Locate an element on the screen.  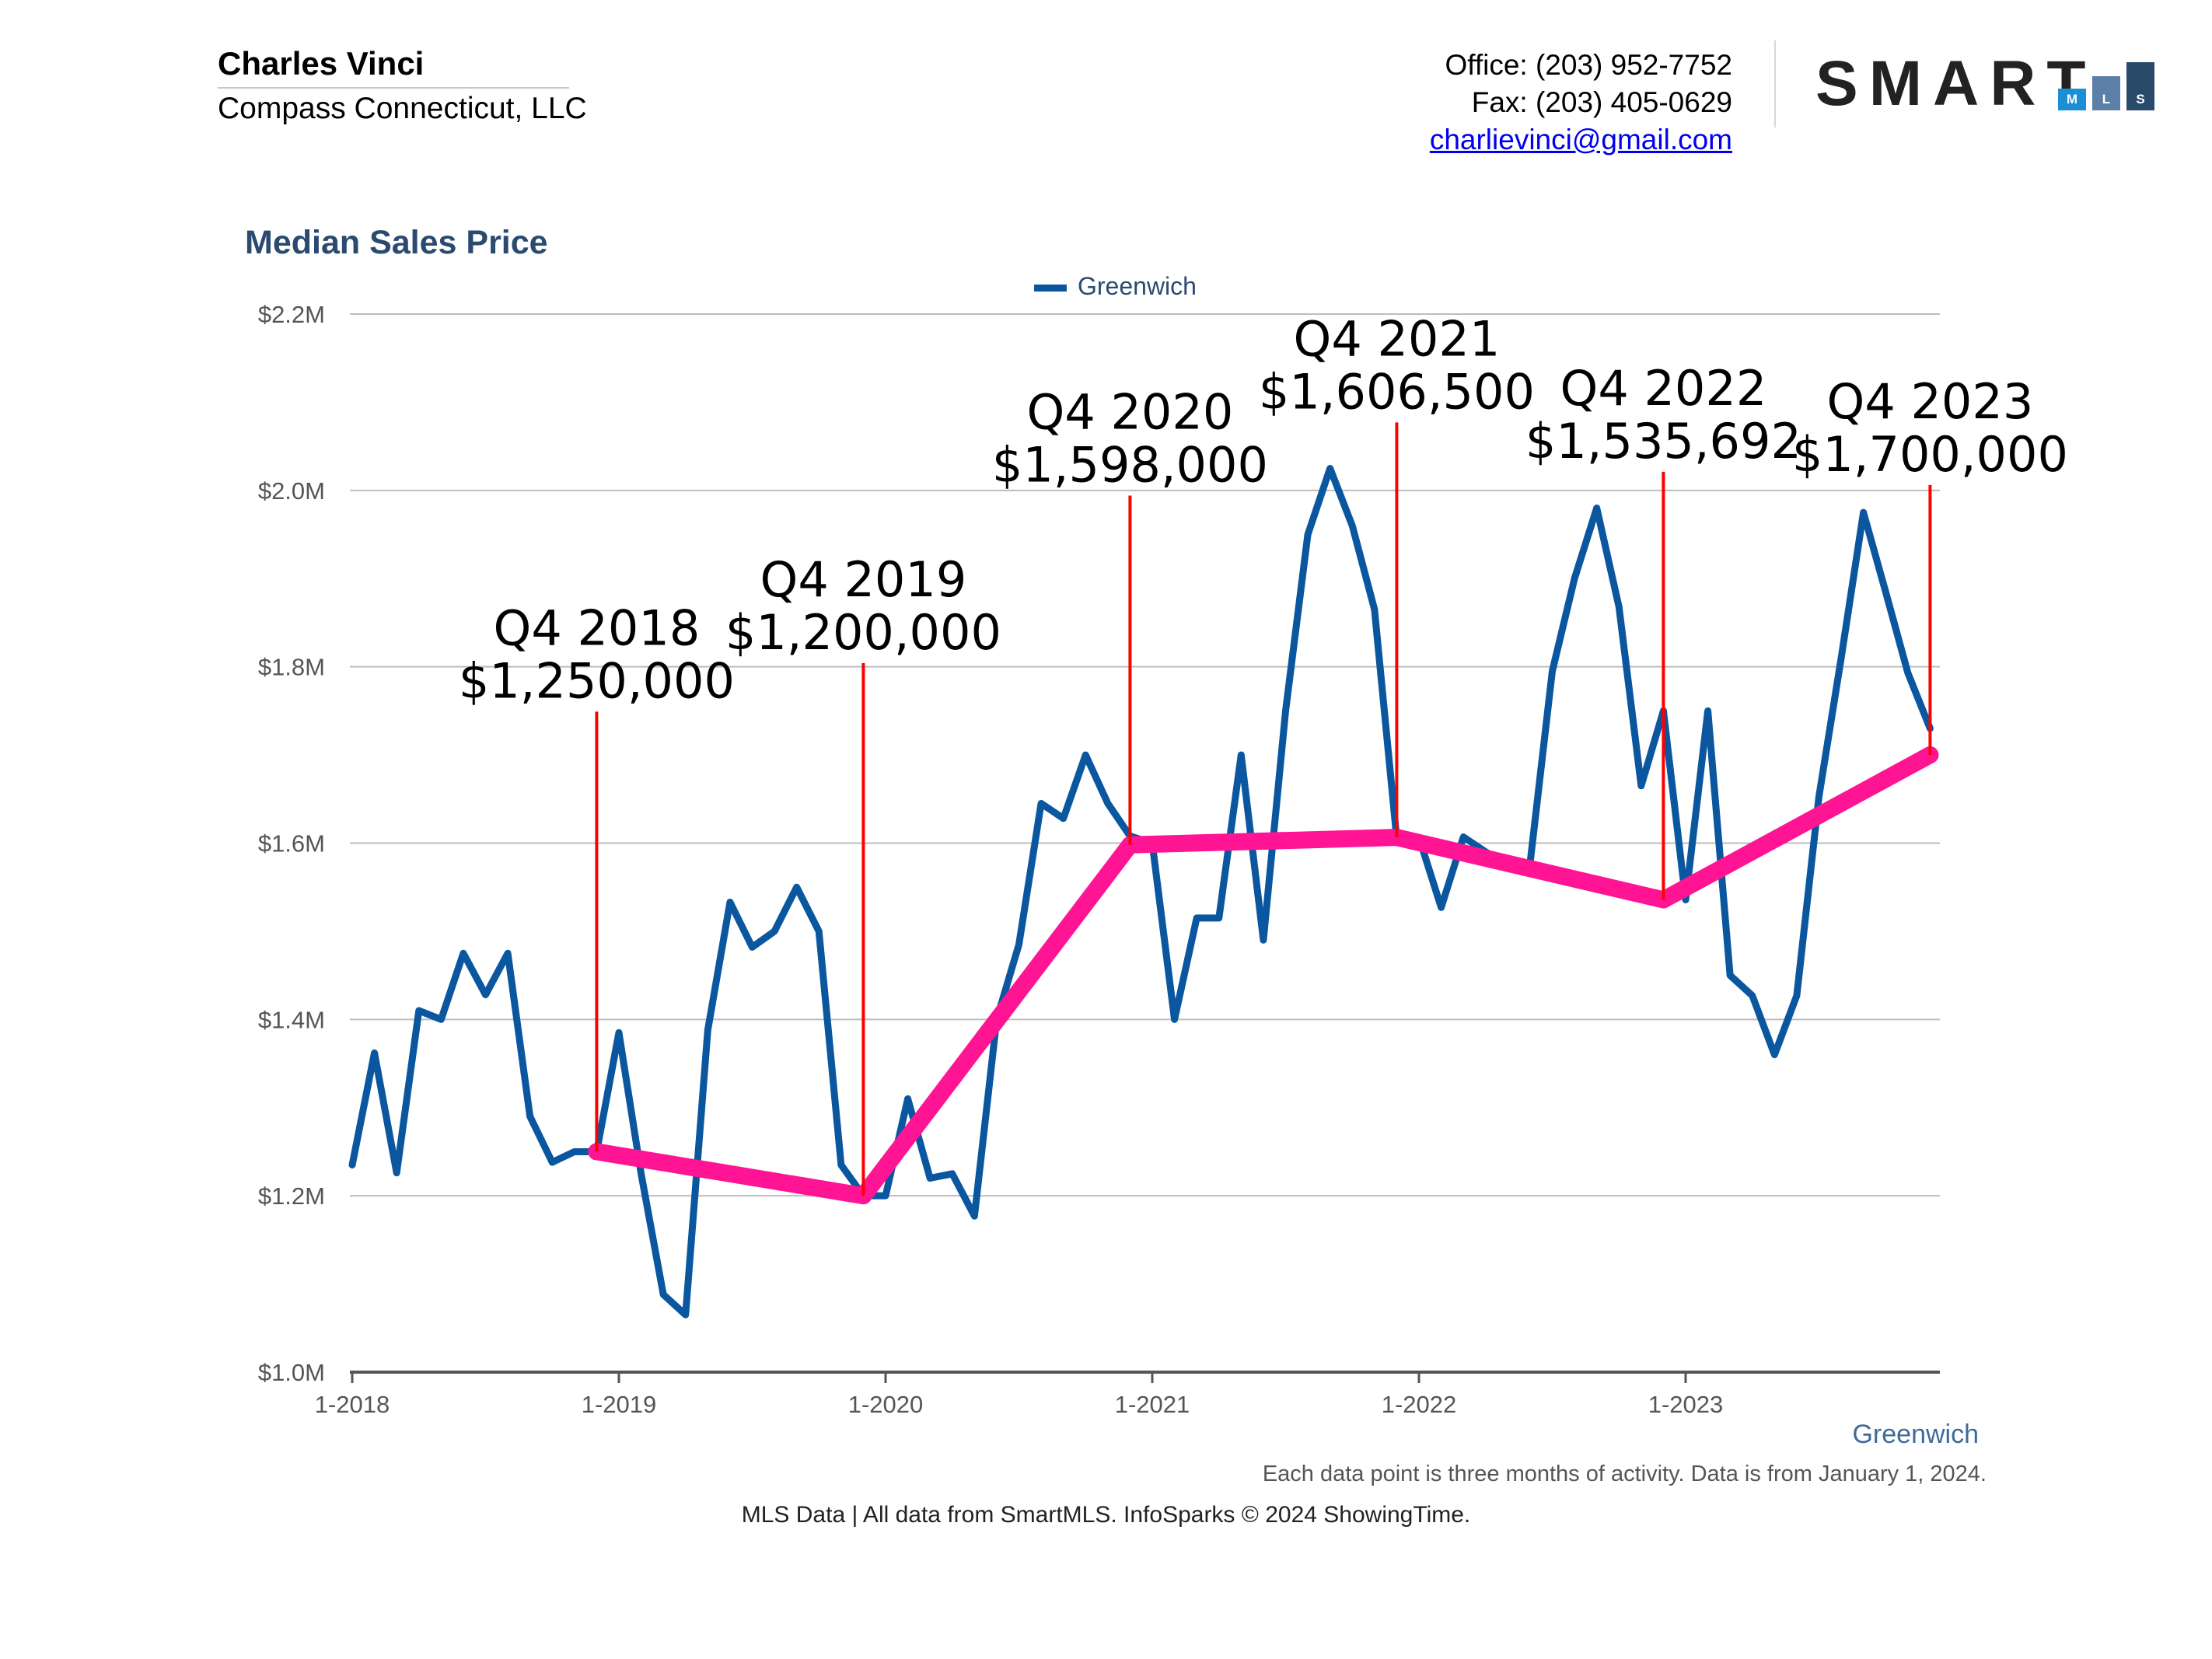
legend-label: Greenwich is located at coordinates (1137, 286).